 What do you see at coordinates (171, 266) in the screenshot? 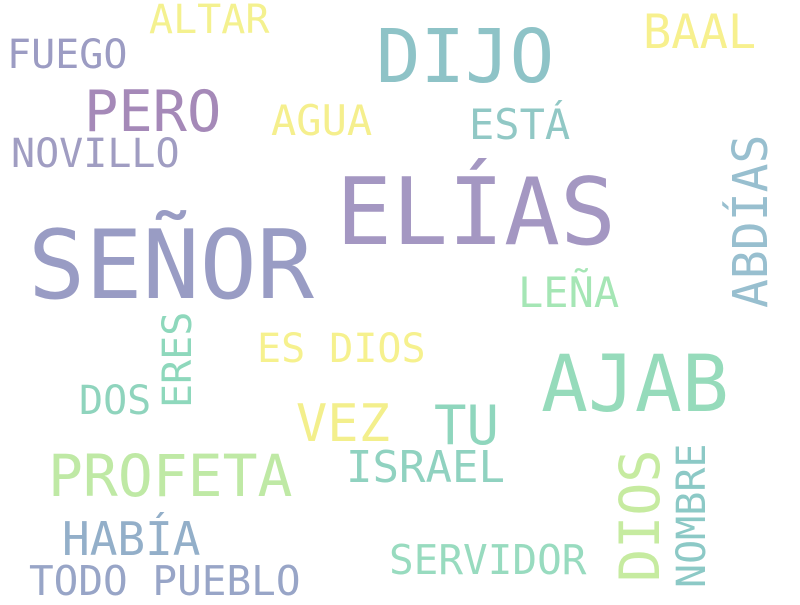
I see `word-senor: SEÑOR` at bounding box center [171, 266].